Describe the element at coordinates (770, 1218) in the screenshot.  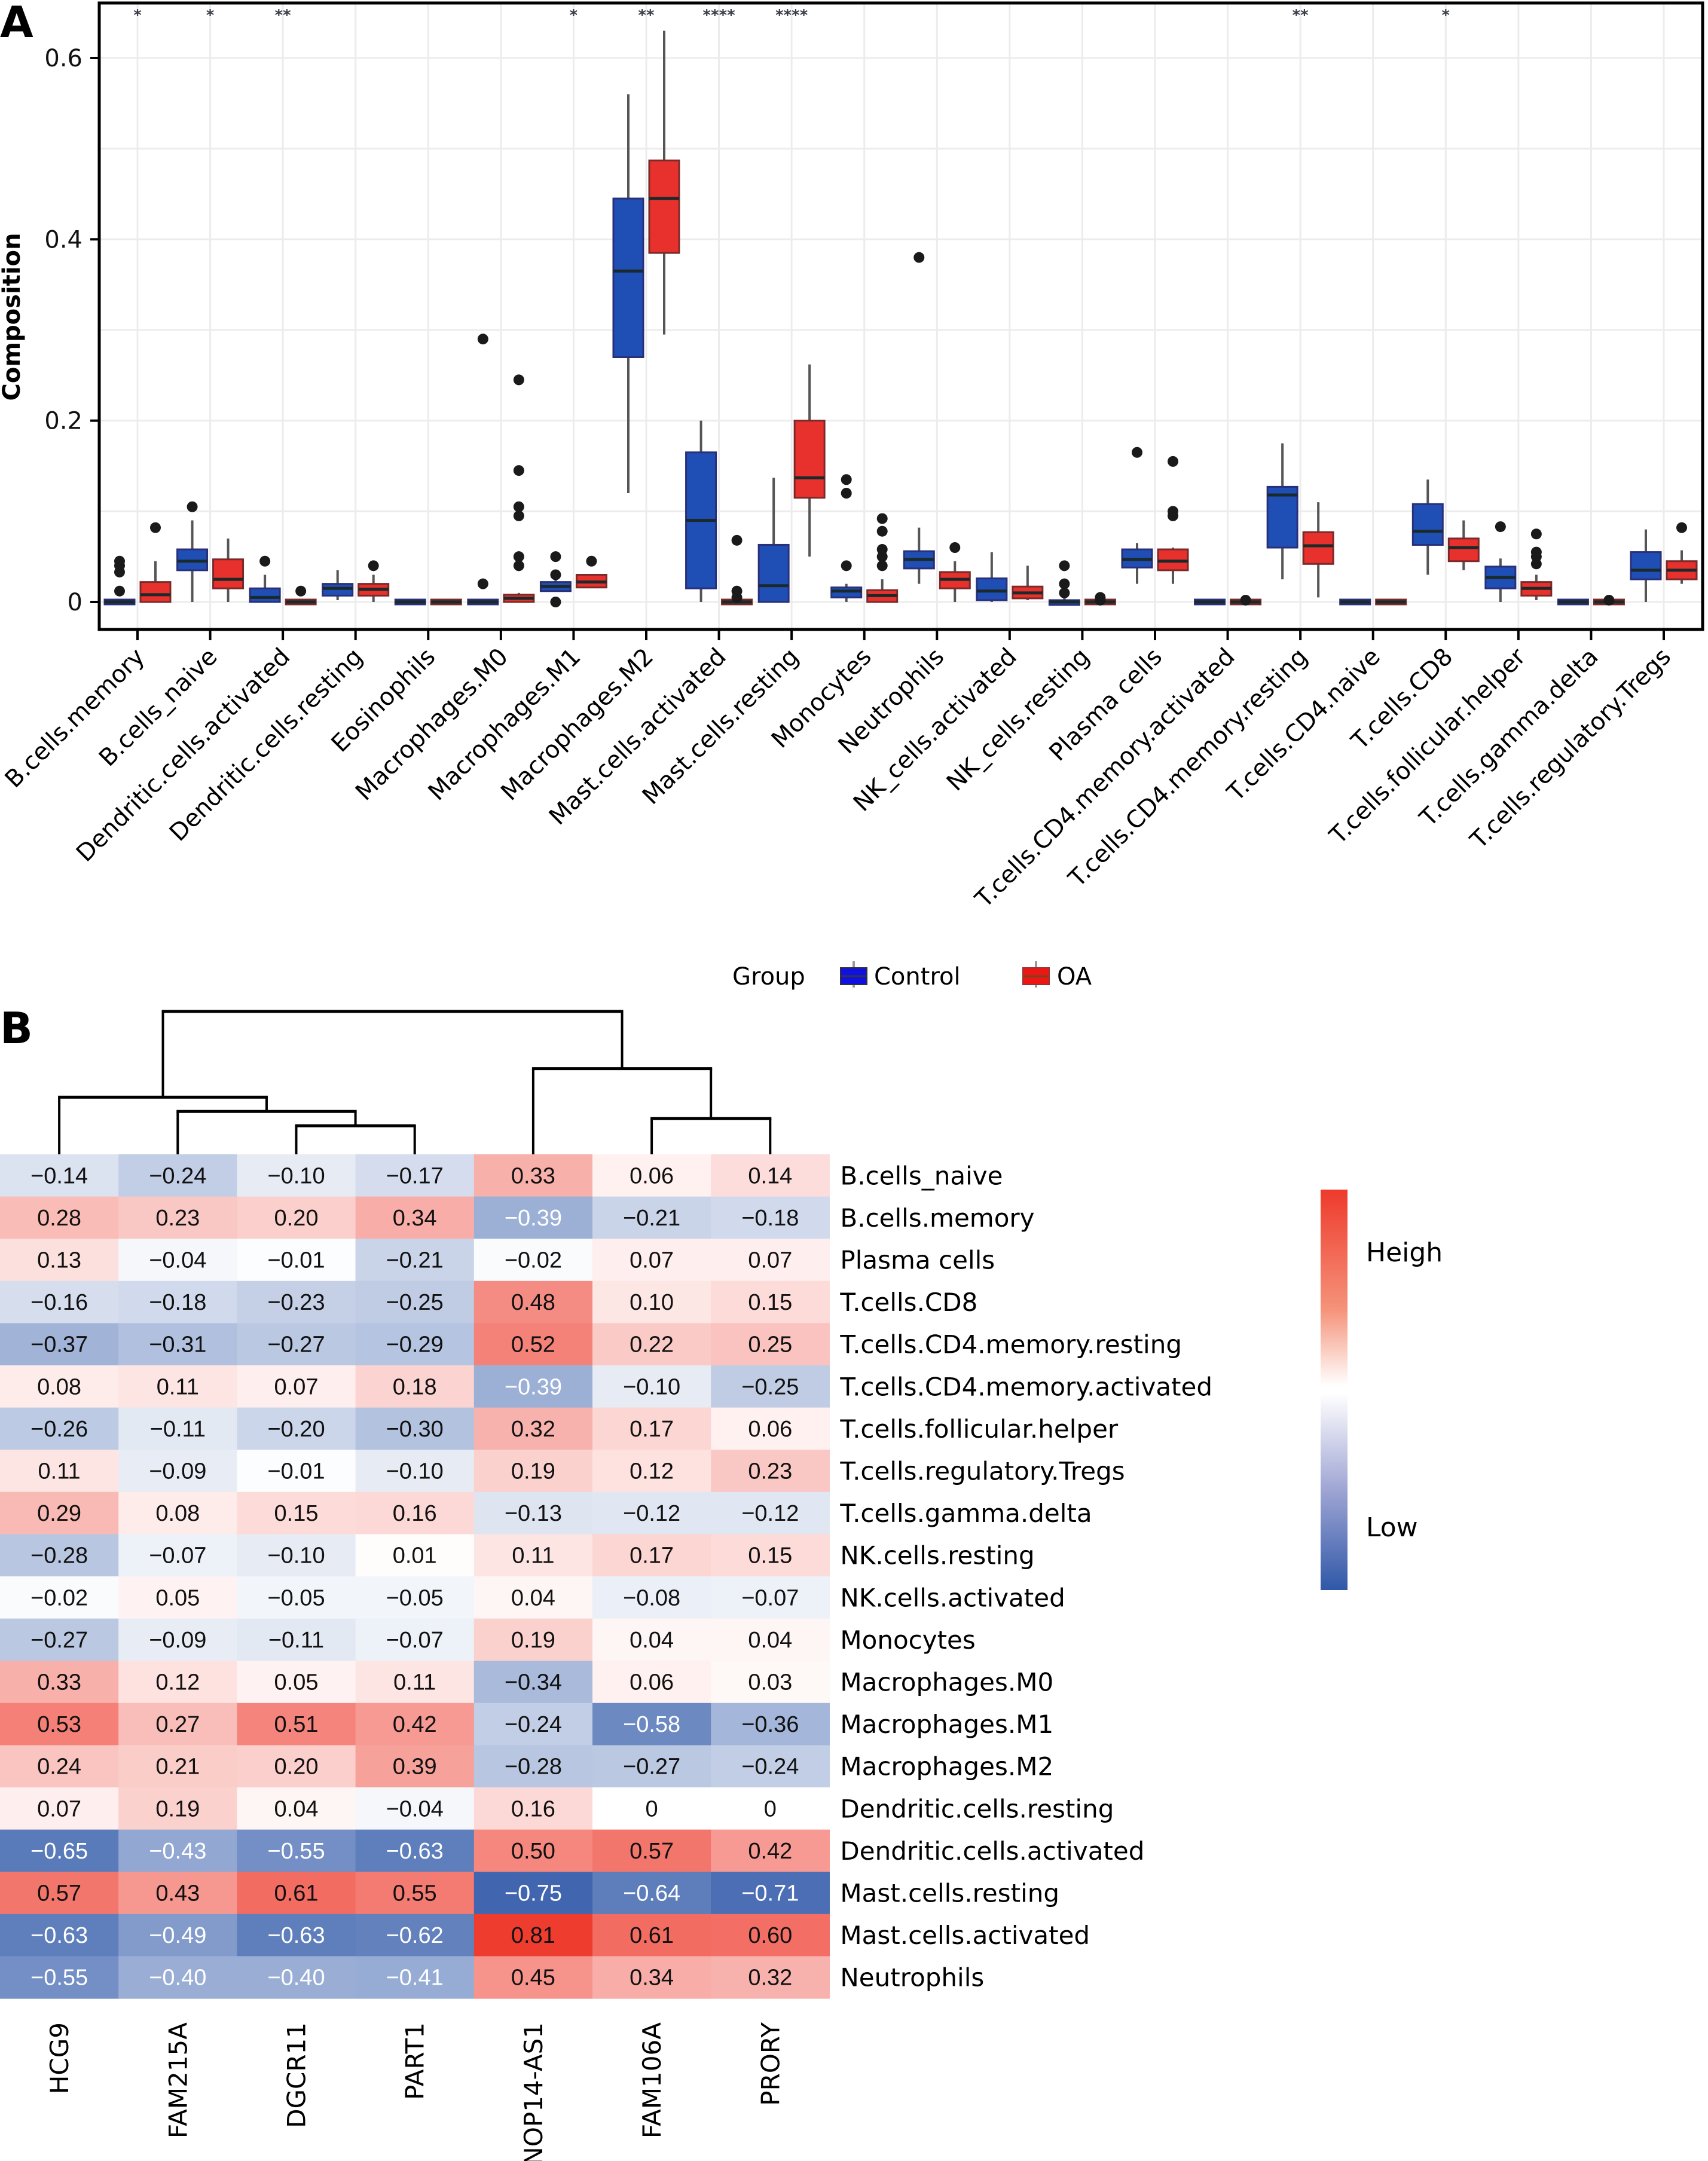
I see `cell-value: −0.18` at that location.